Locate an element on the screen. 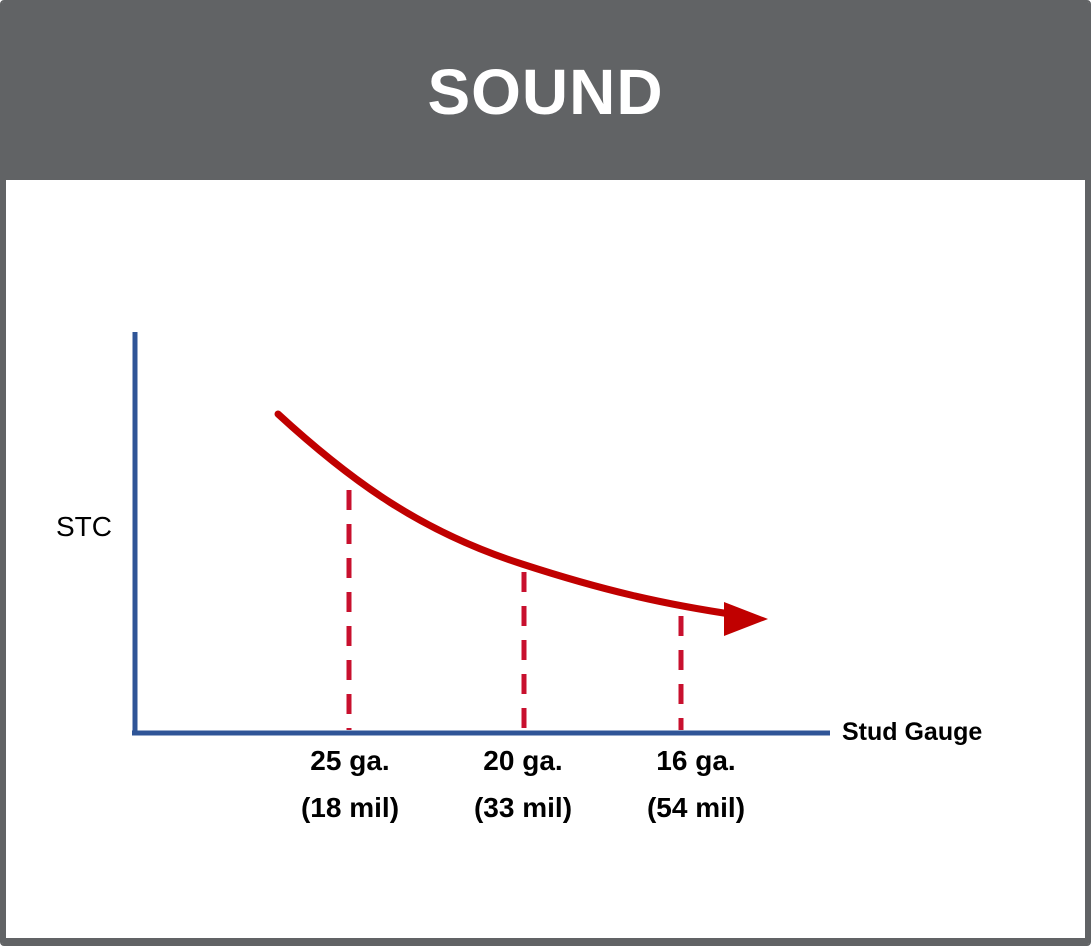  panel-right-border is located at coordinates (1087, 473).